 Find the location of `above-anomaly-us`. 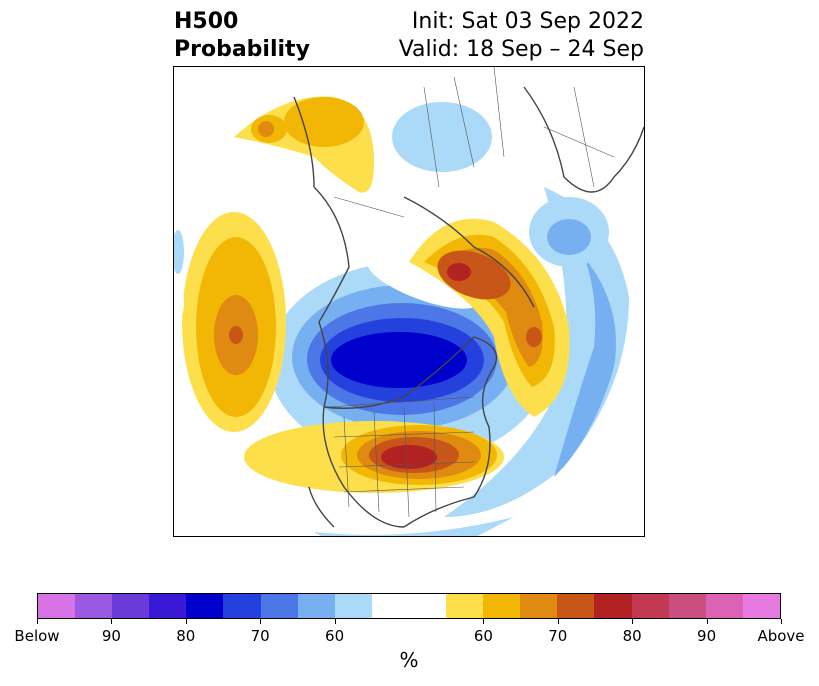

above-anomaly-us is located at coordinates (374, 457).